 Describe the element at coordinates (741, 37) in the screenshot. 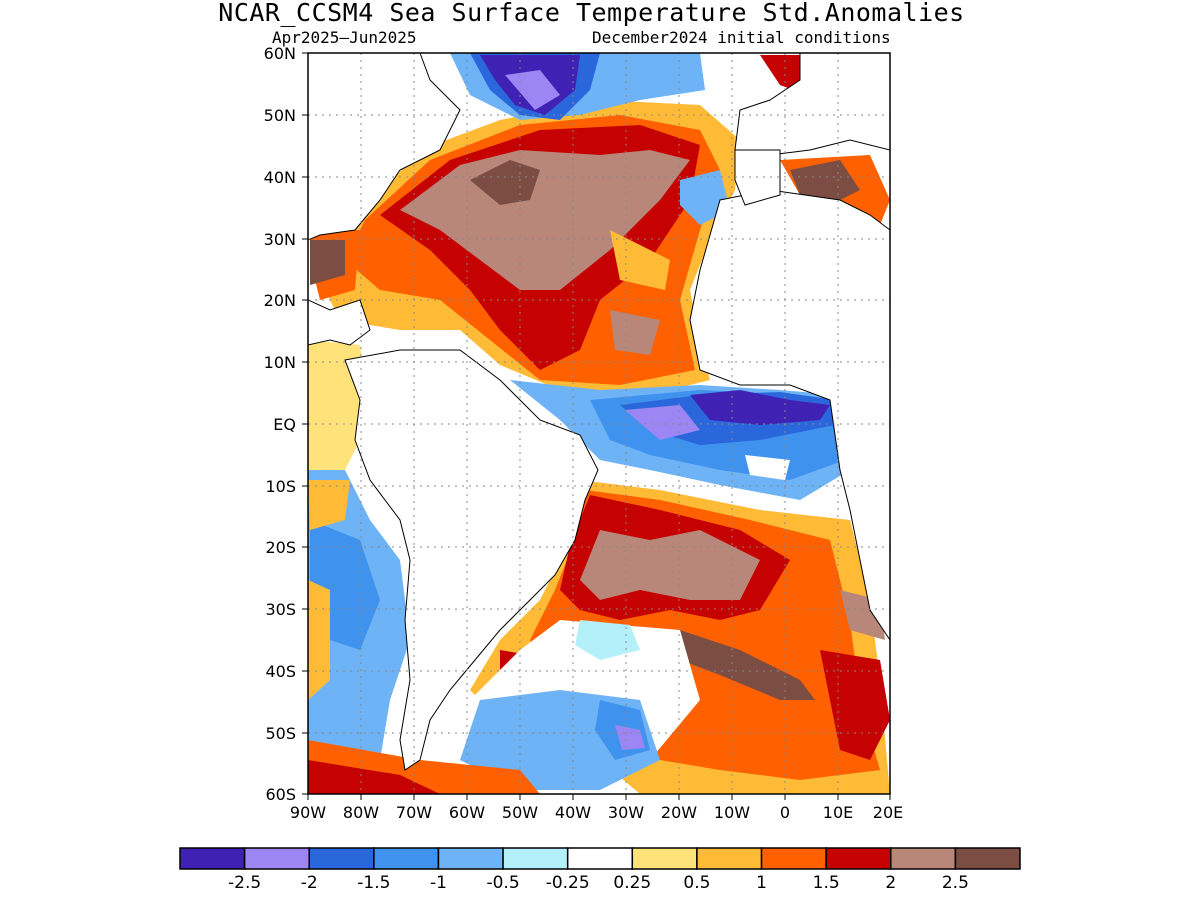

I see `initial-conditions: December2024 initial conditions` at that location.